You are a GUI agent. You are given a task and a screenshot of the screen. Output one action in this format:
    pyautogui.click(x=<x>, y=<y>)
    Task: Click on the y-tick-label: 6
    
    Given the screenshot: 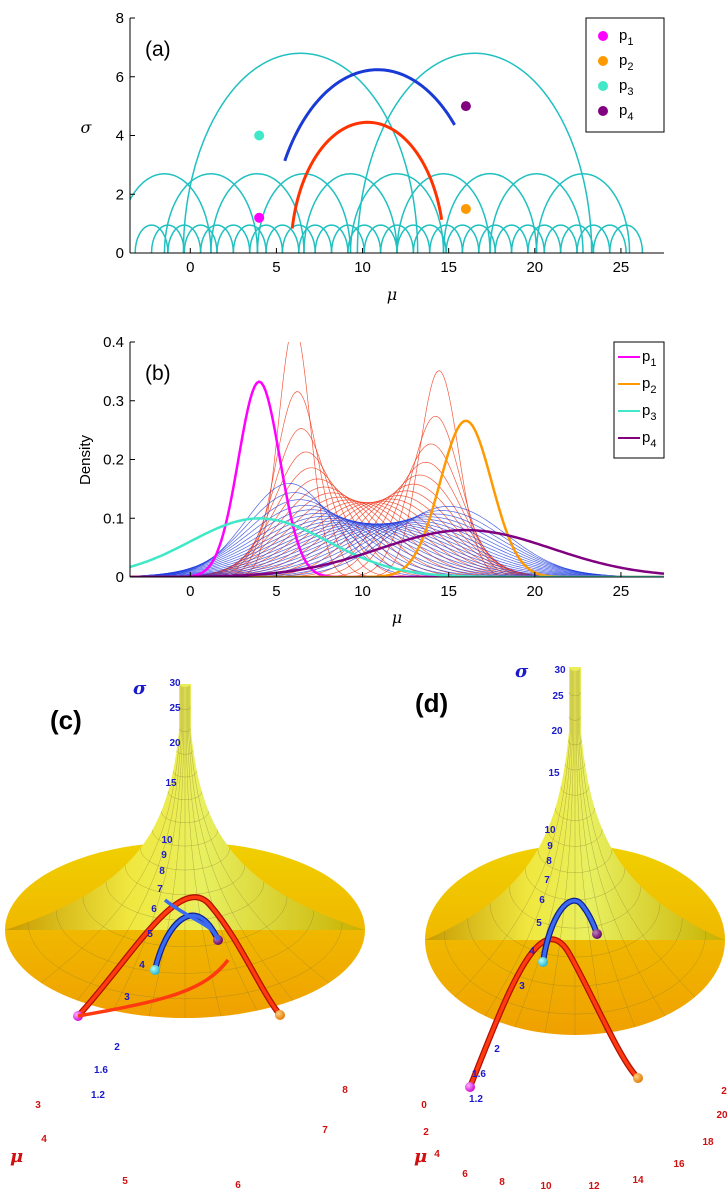 What is the action you would take?
    pyautogui.click(x=120, y=77)
    